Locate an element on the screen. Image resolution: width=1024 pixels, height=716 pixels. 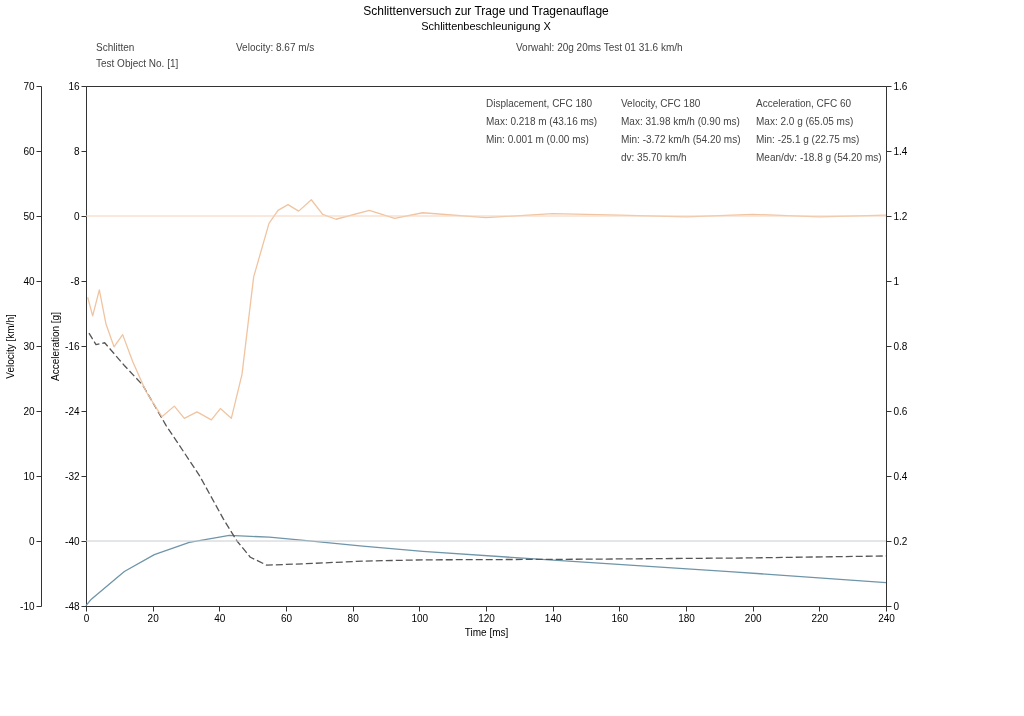
y3-tick-label: 0 is located at coordinates (896, 606).